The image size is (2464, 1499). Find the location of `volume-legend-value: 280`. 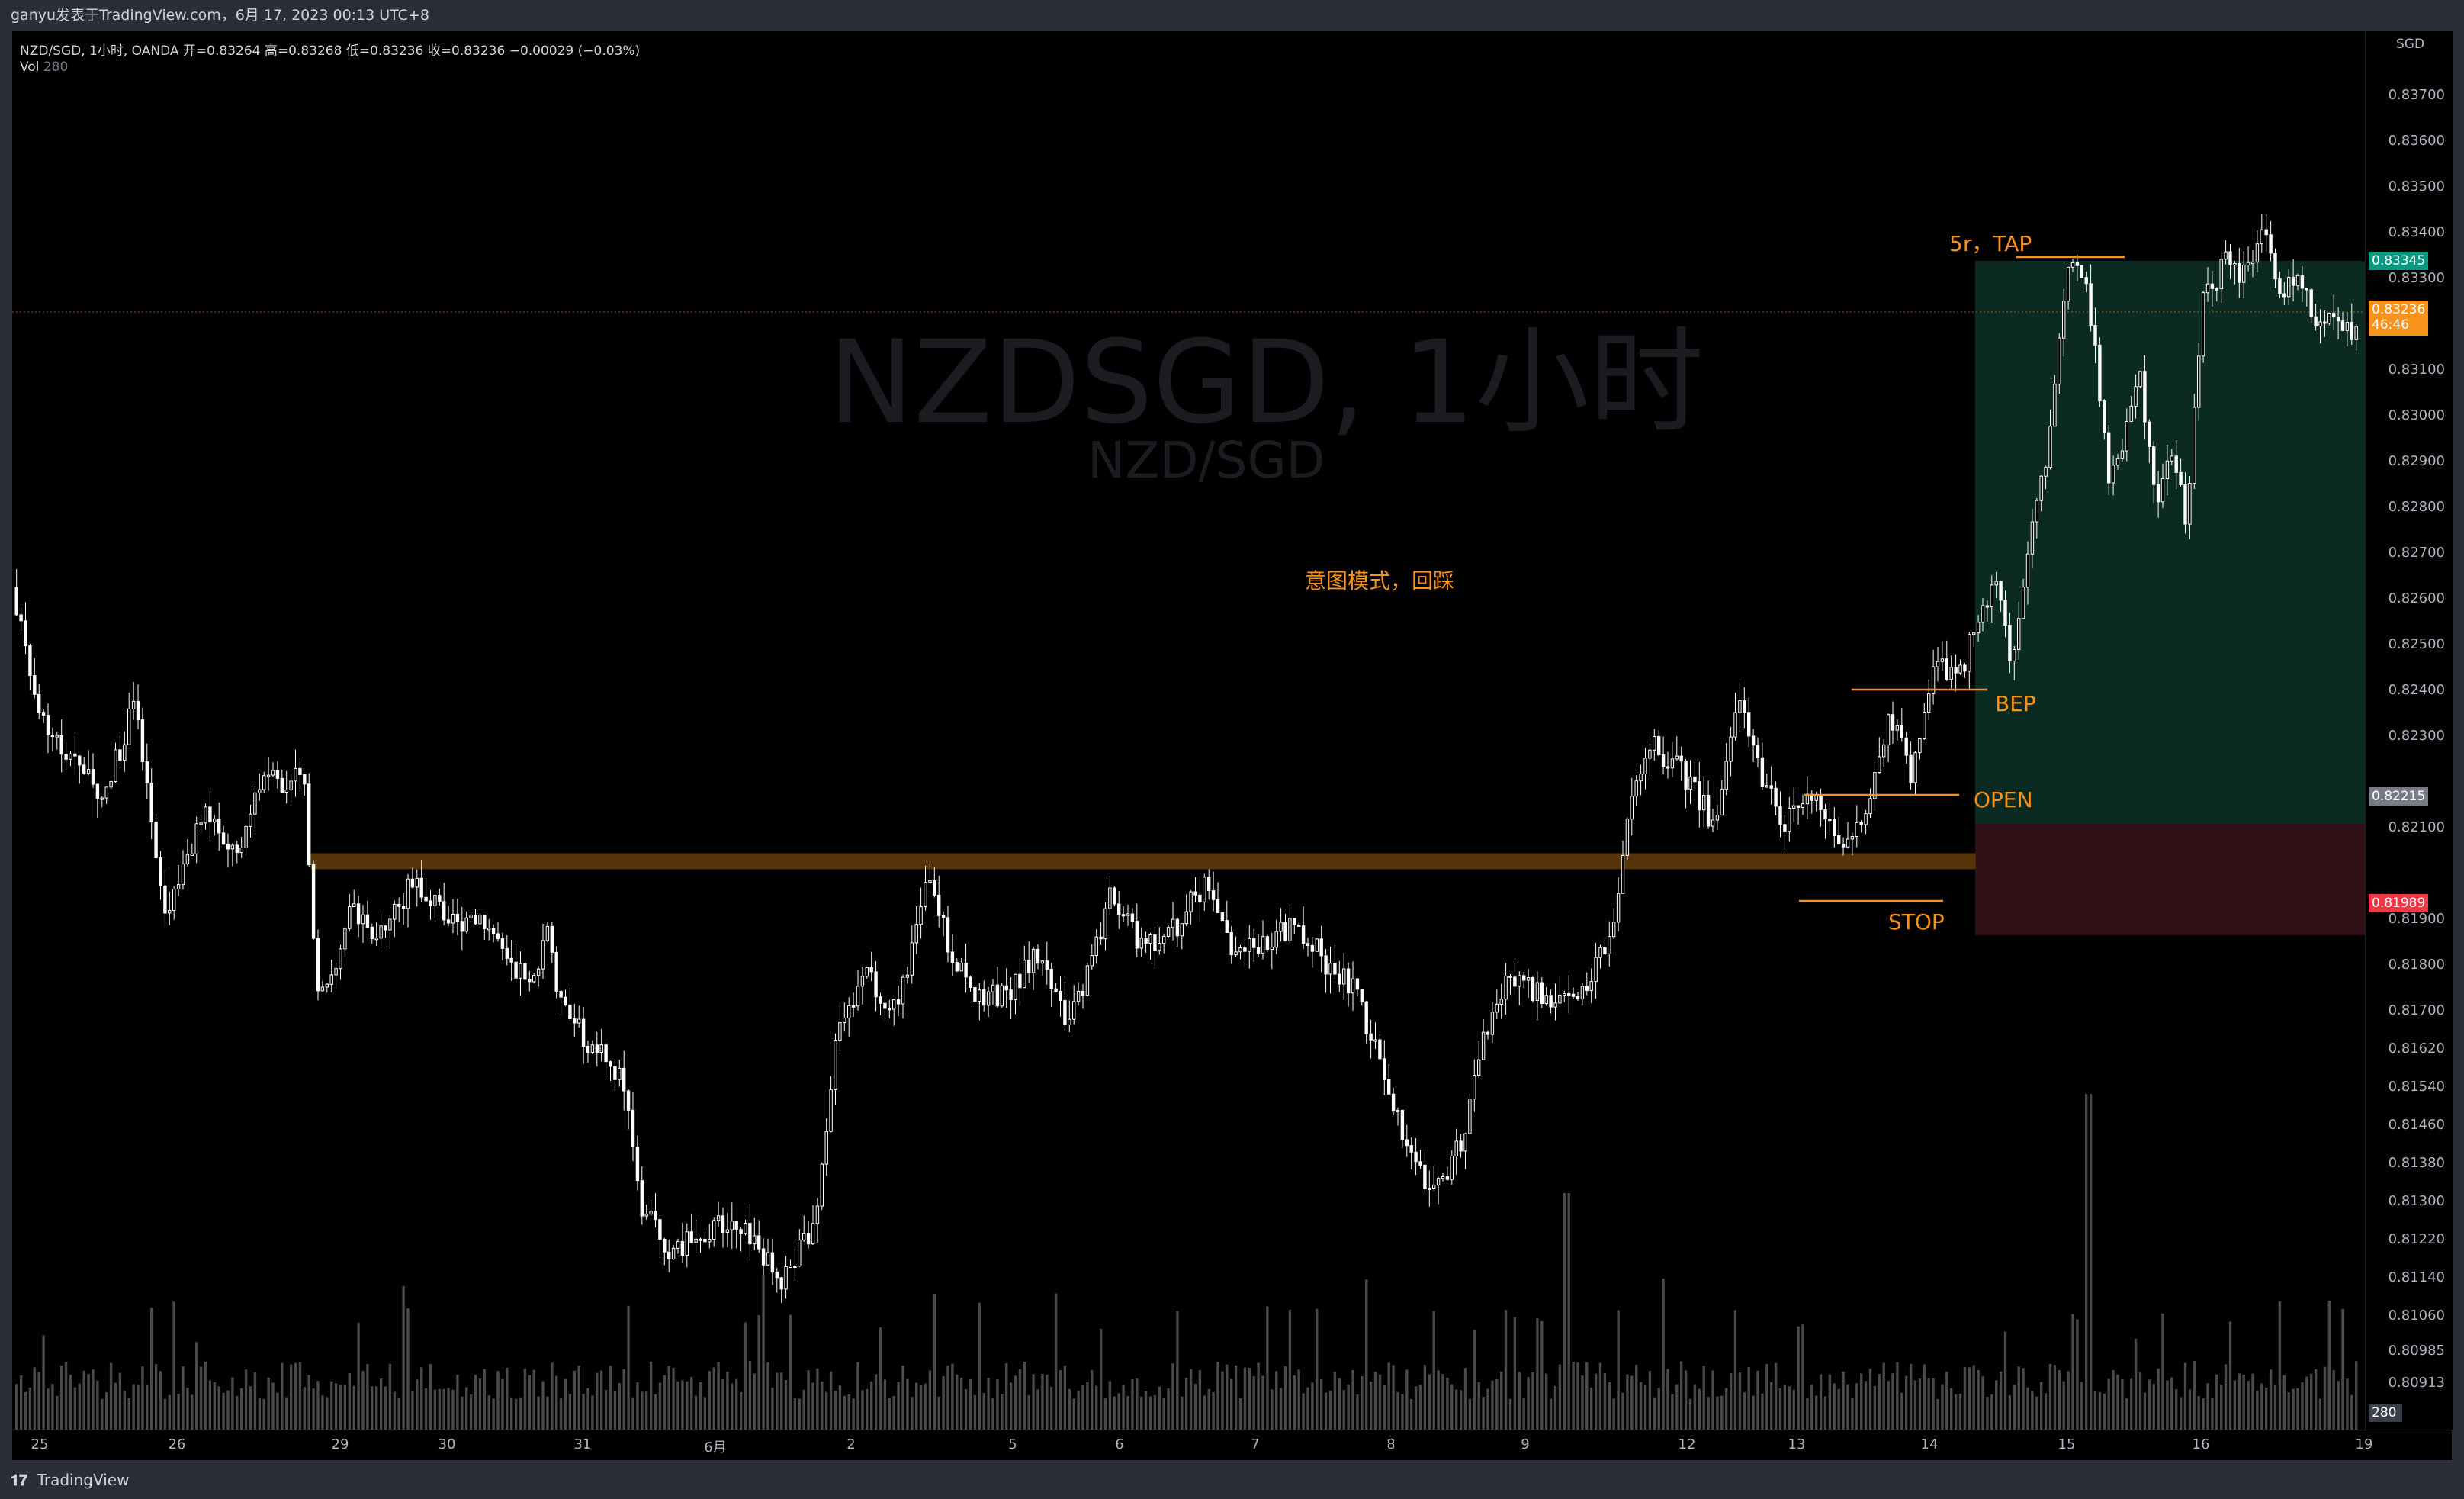

volume-legend-value: 280 is located at coordinates (56, 67).